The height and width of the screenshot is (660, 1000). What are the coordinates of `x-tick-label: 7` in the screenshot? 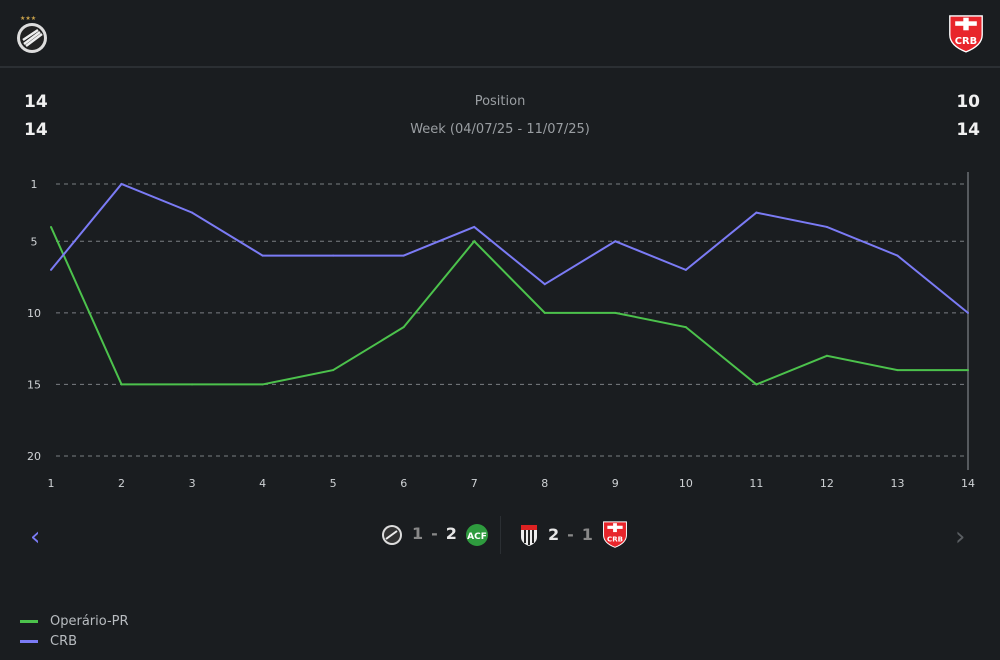 It's located at (474, 483).